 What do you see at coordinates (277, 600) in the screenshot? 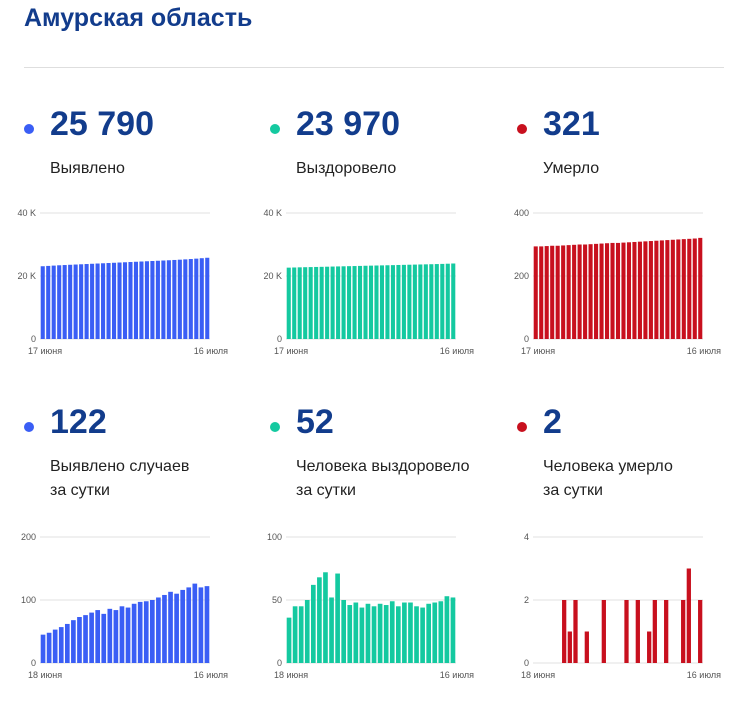
I see `y-tick-label: 50` at bounding box center [277, 600].